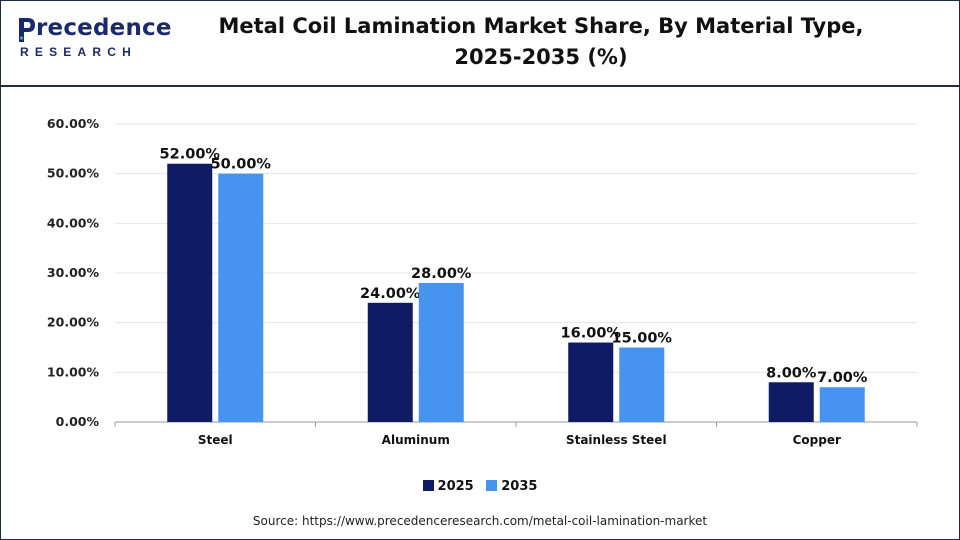 Image resolution: width=960 pixels, height=540 pixels. I want to click on data-label: 7.00%, so click(842, 378).